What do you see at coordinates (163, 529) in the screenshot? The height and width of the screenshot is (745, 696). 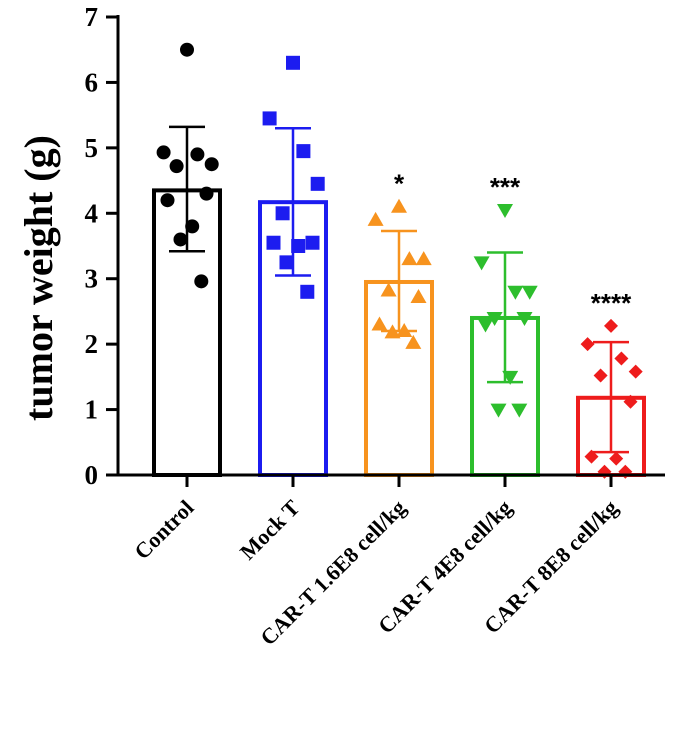 I see `x-tick-label: Control` at bounding box center [163, 529].